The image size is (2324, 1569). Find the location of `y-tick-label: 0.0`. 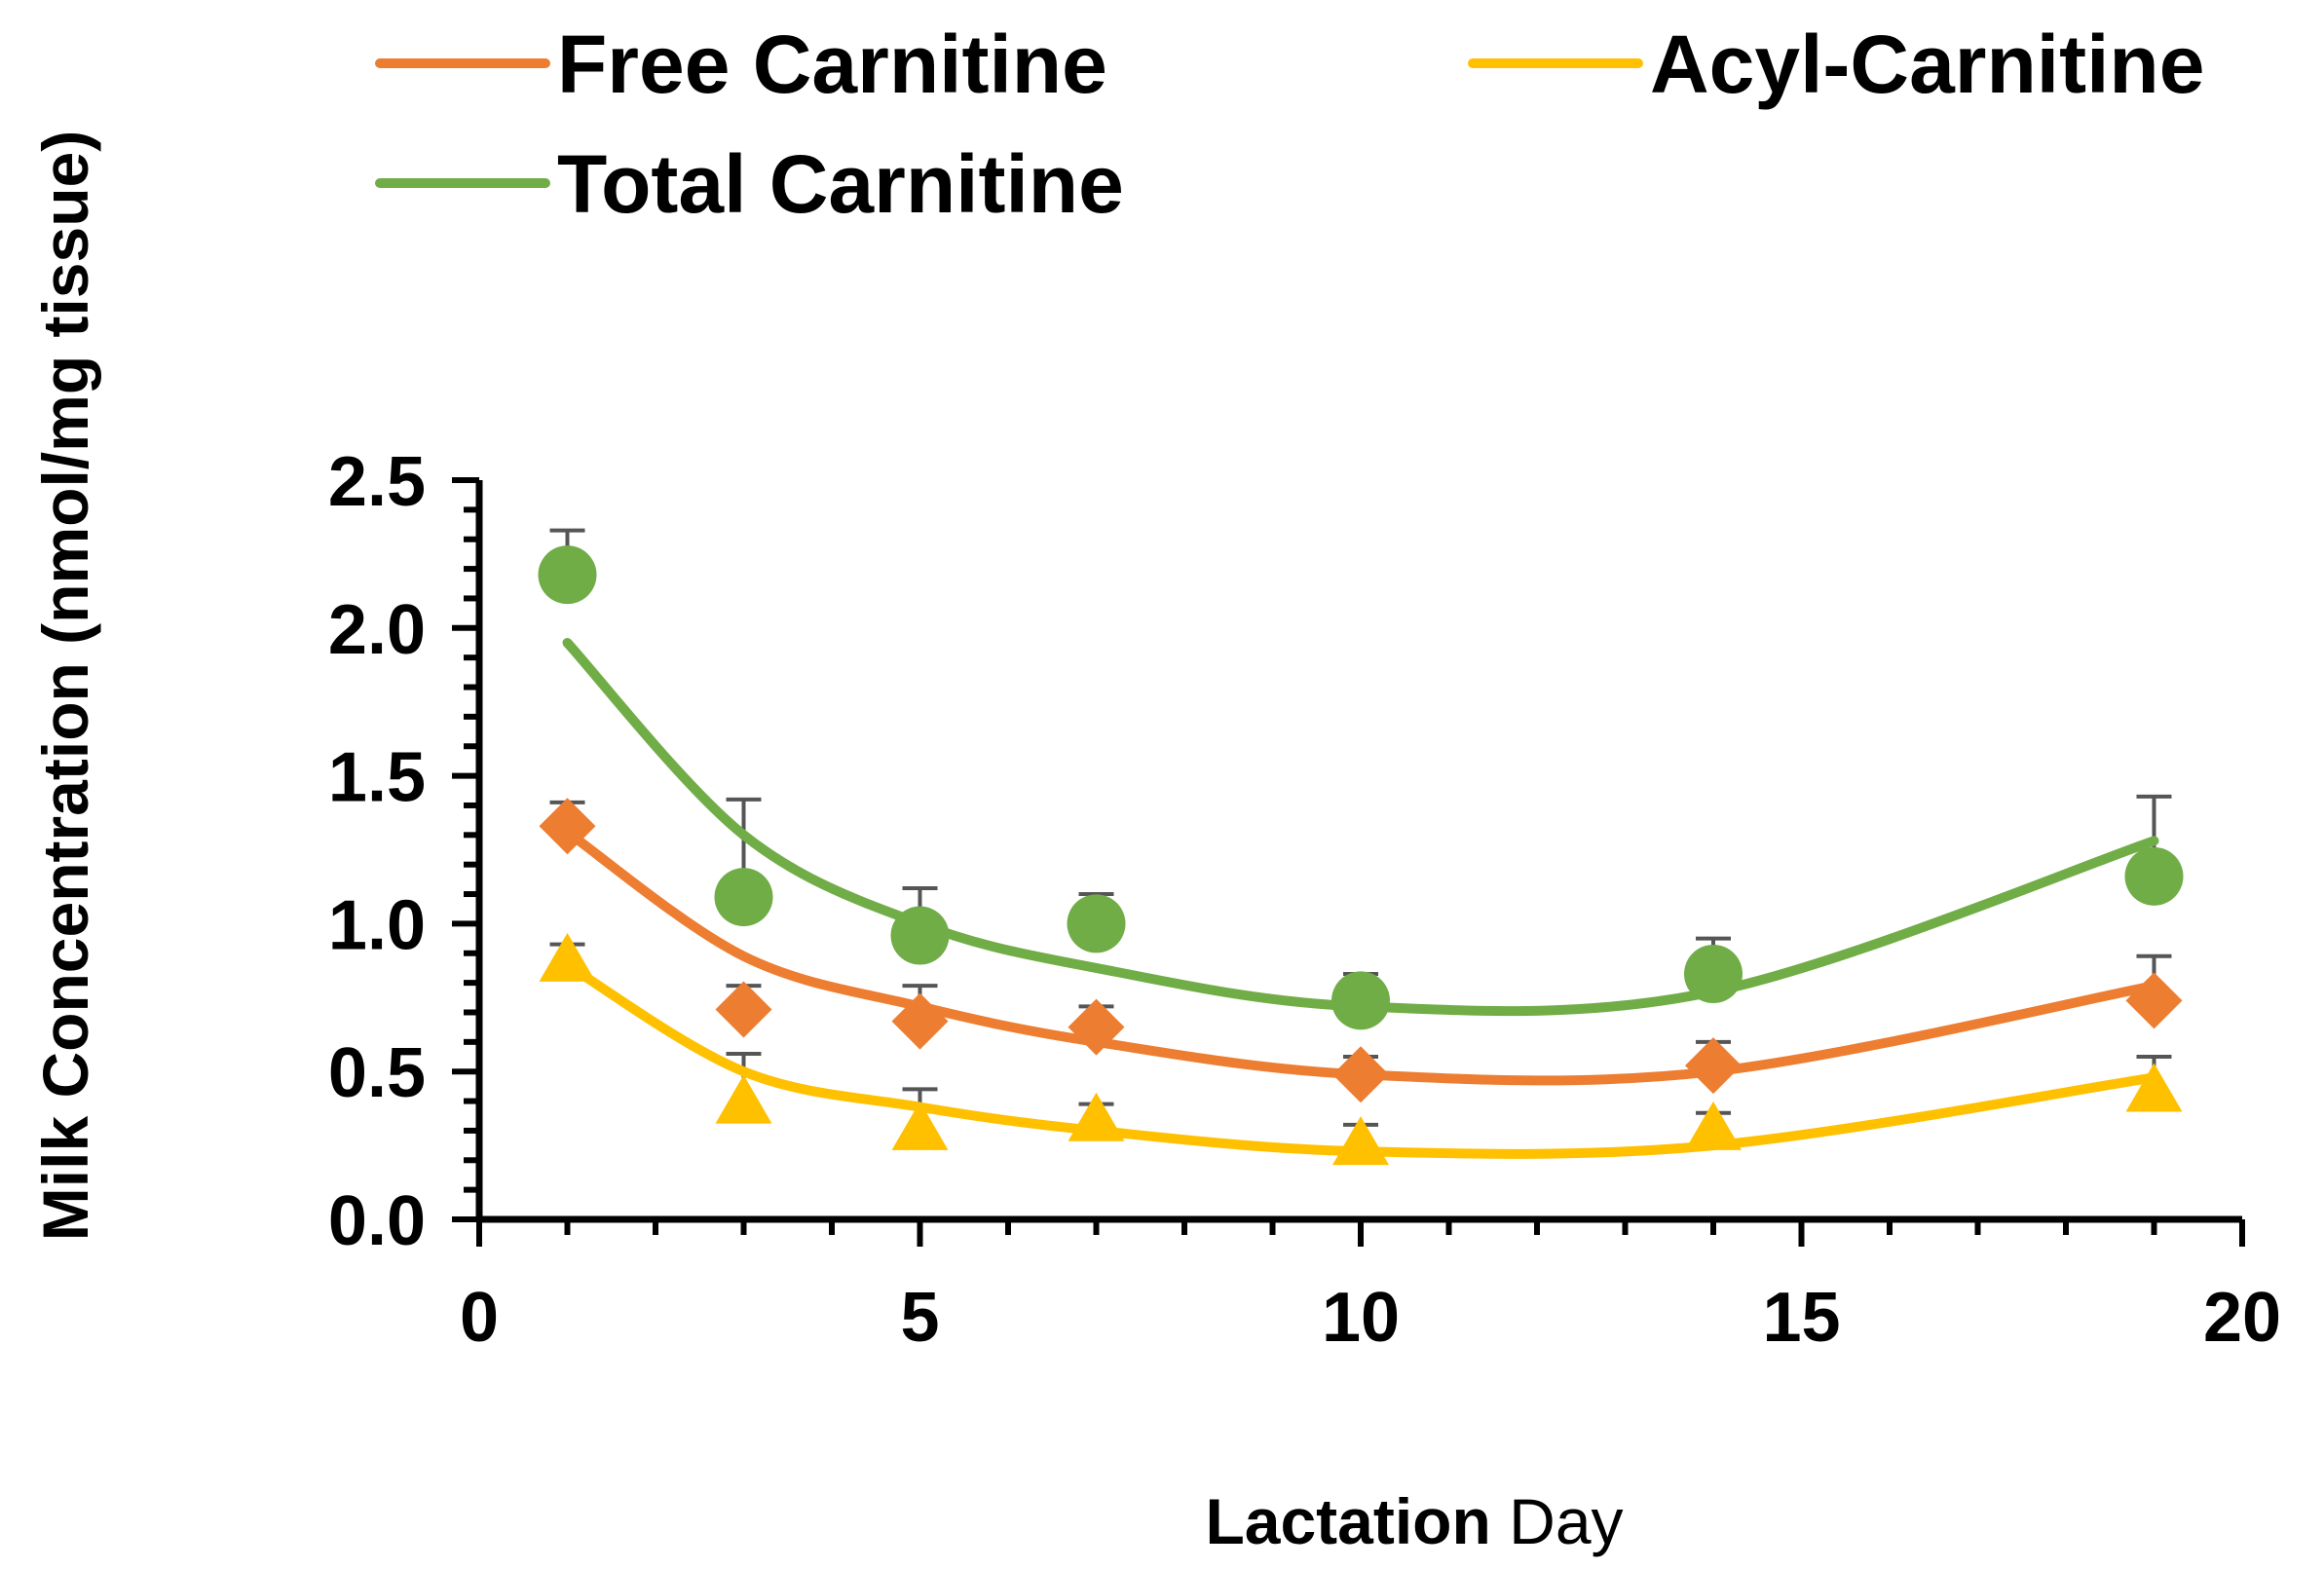

y-tick-label: 0.0 is located at coordinates (377, 1221).